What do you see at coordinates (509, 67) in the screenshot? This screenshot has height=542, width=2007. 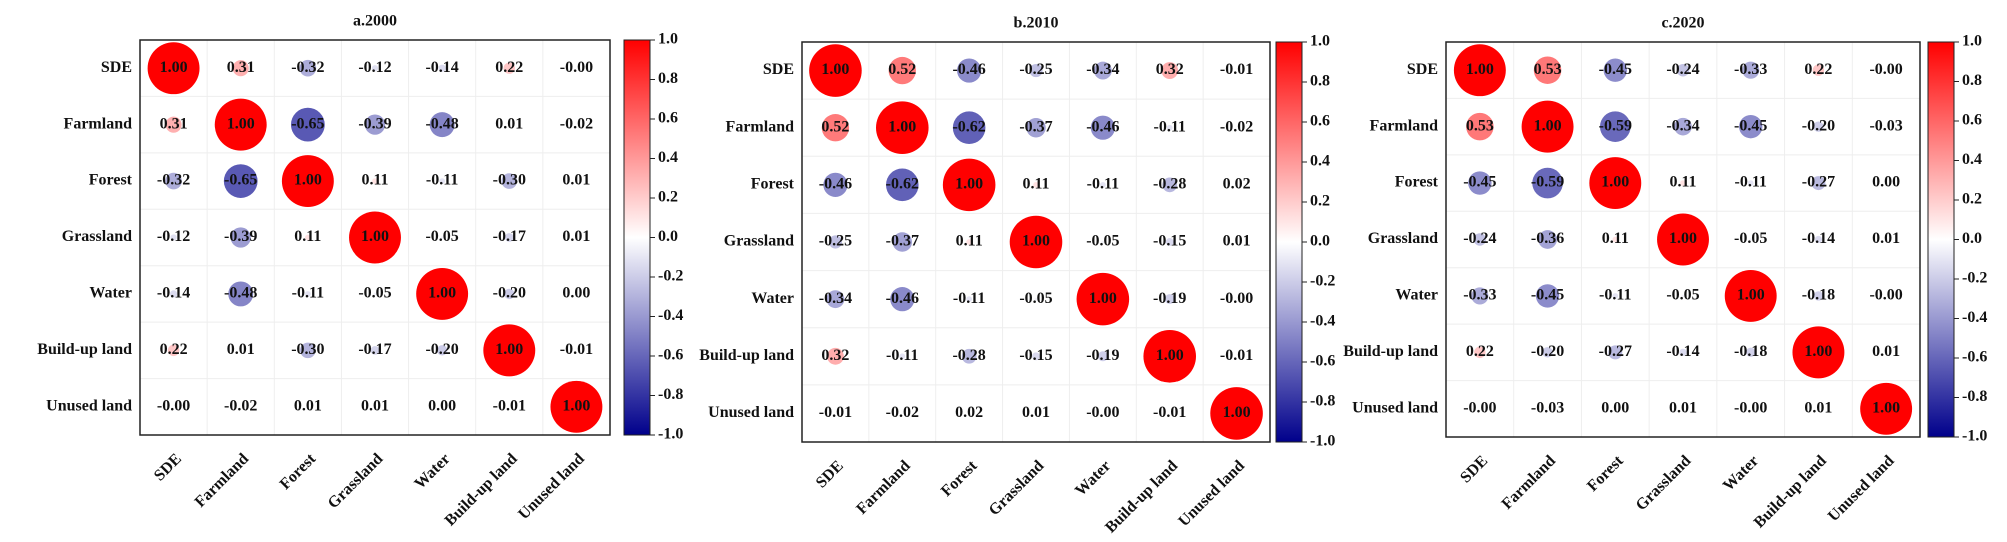 I see `value-label: 0.22` at bounding box center [509, 67].